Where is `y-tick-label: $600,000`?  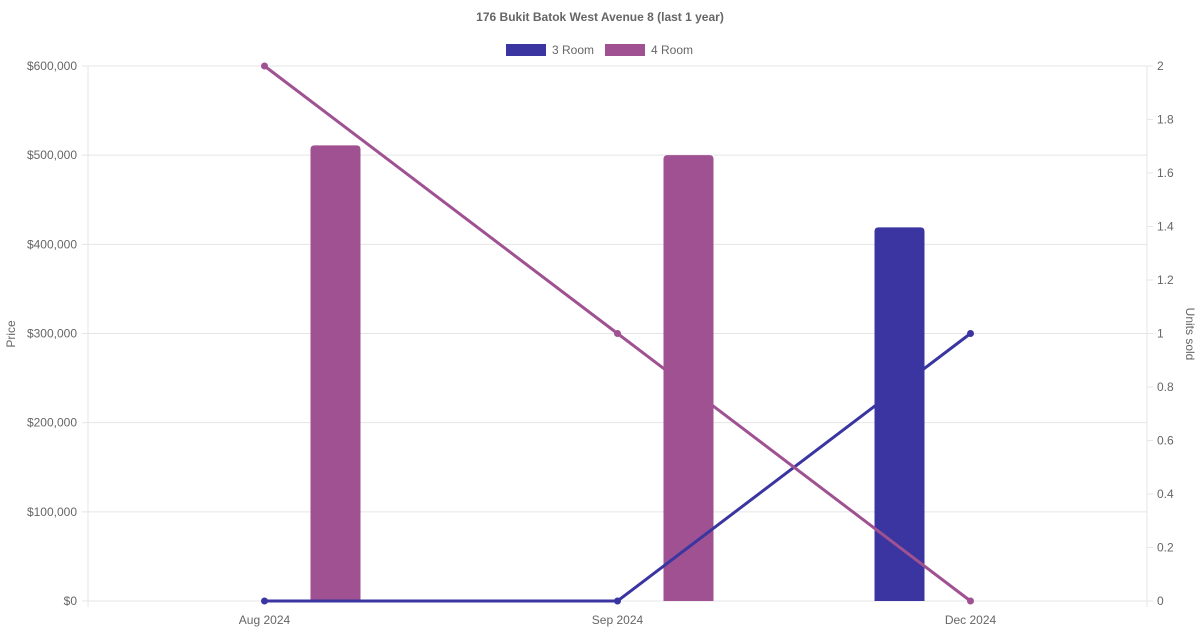
y-tick-label: $600,000 is located at coordinates (52, 66).